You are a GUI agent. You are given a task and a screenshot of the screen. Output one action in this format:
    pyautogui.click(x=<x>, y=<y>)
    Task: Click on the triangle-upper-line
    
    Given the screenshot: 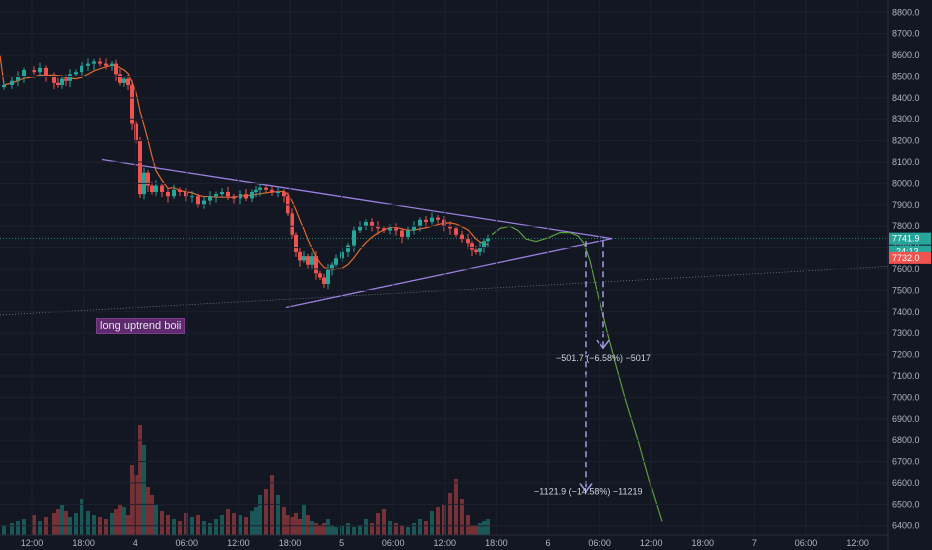 What is the action you would take?
    pyautogui.click(x=357, y=199)
    